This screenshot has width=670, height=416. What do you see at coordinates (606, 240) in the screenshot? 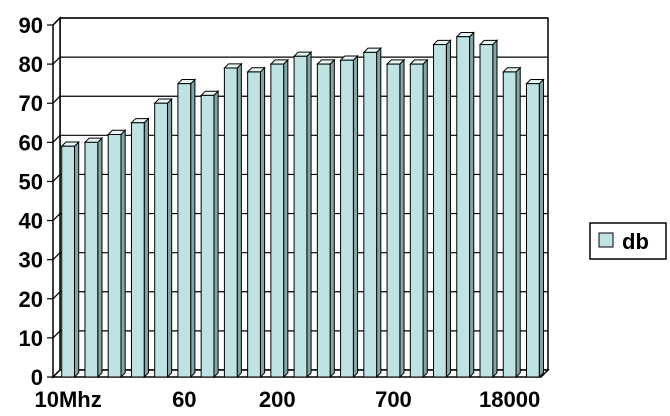
I see `legend-swatch` at bounding box center [606, 240].